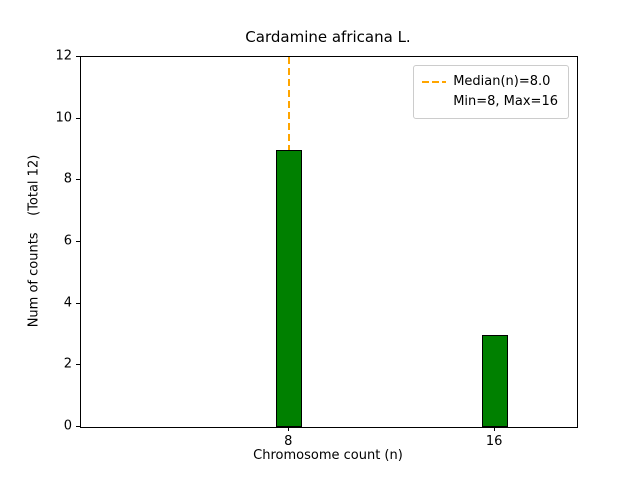  Describe the element at coordinates (63, 56) in the screenshot. I see `y-tick-label: 12` at that location.